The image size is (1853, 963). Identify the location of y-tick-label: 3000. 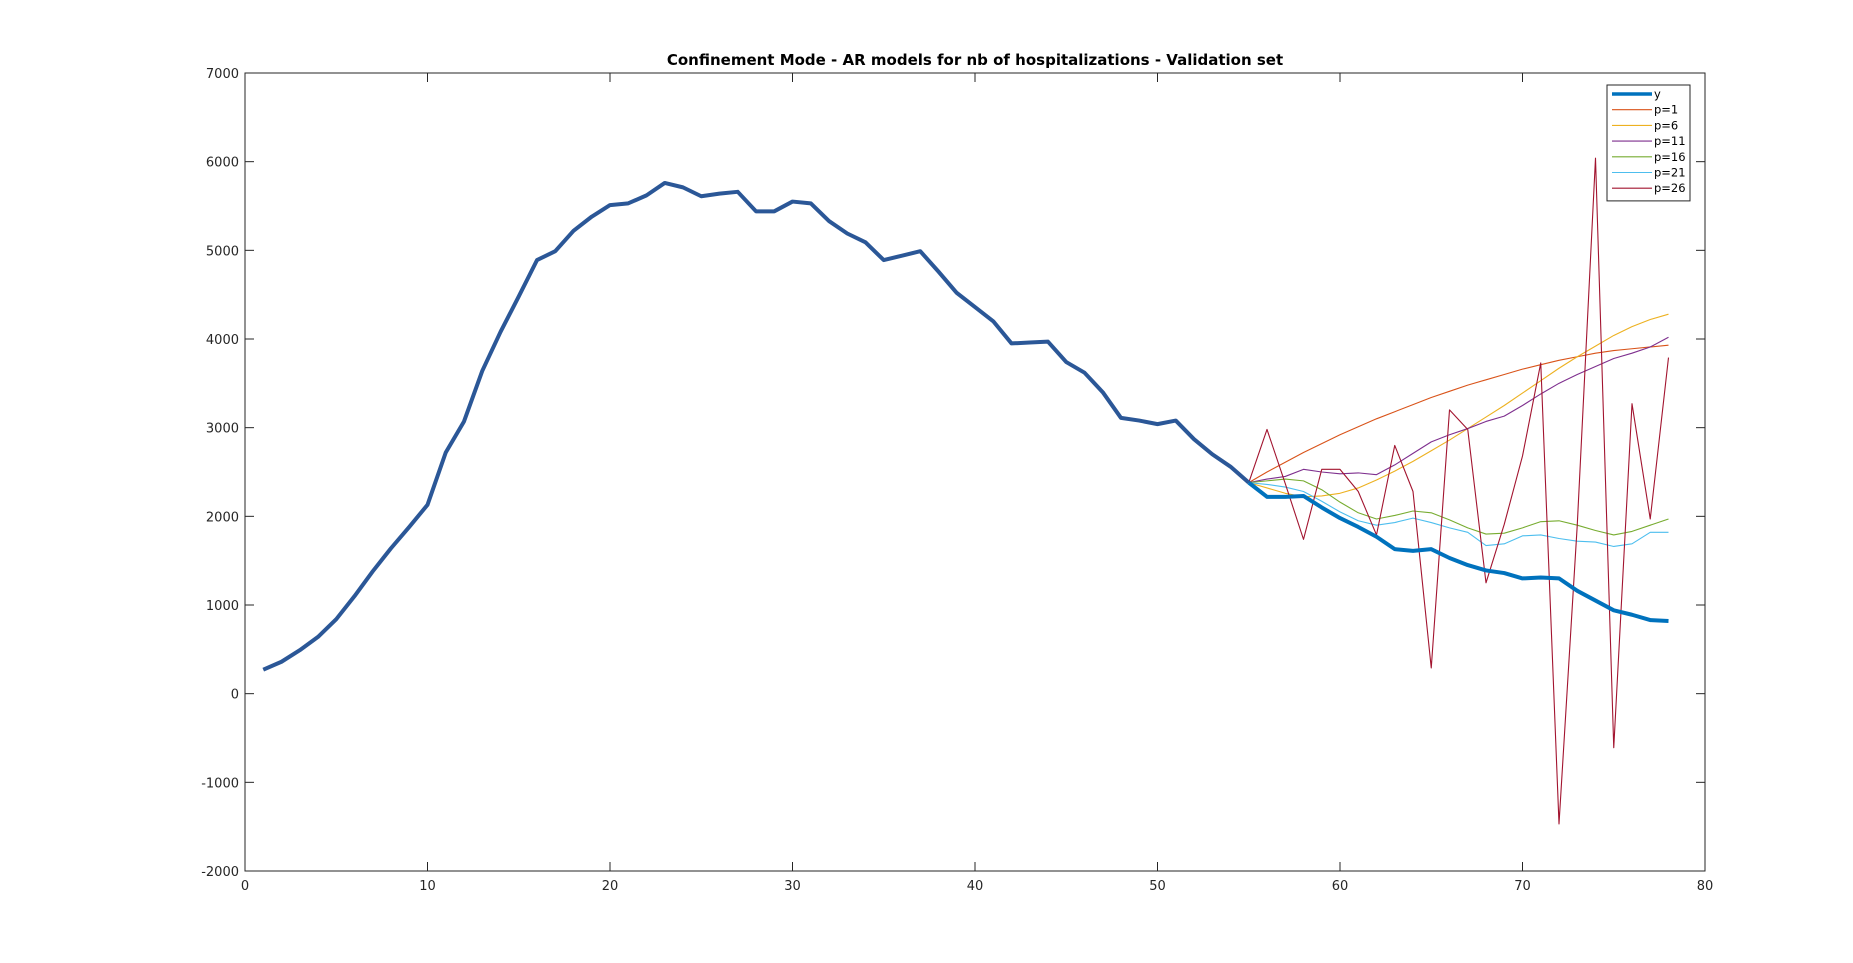
(222, 429).